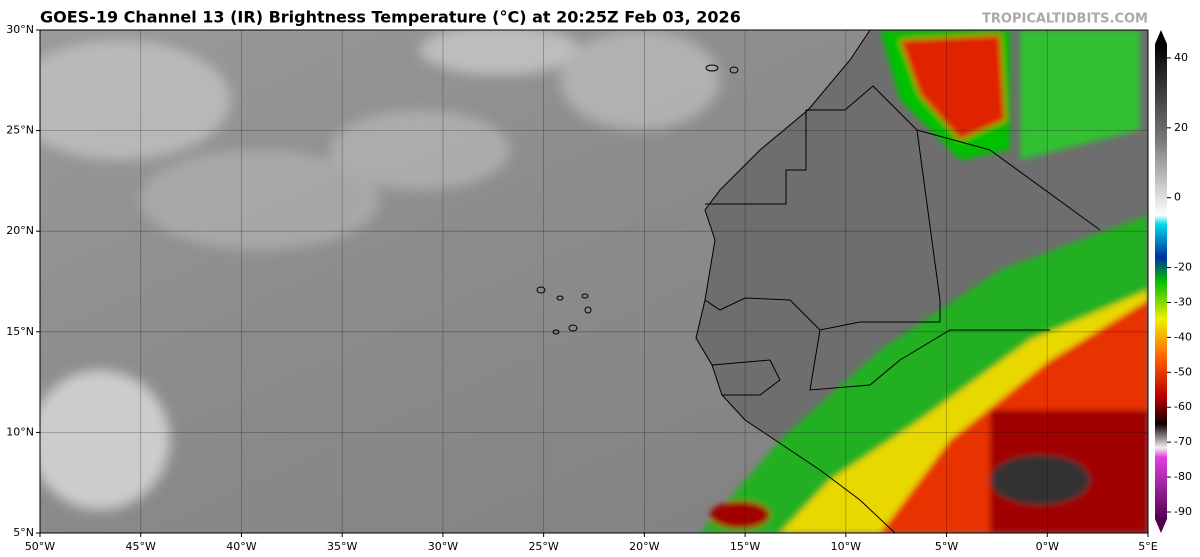 The width and height of the screenshot is (1200, 557). Describe the element at coordinates (846, 546) in the screenshot. I see `lon-tick-label: 10°W` at that location.